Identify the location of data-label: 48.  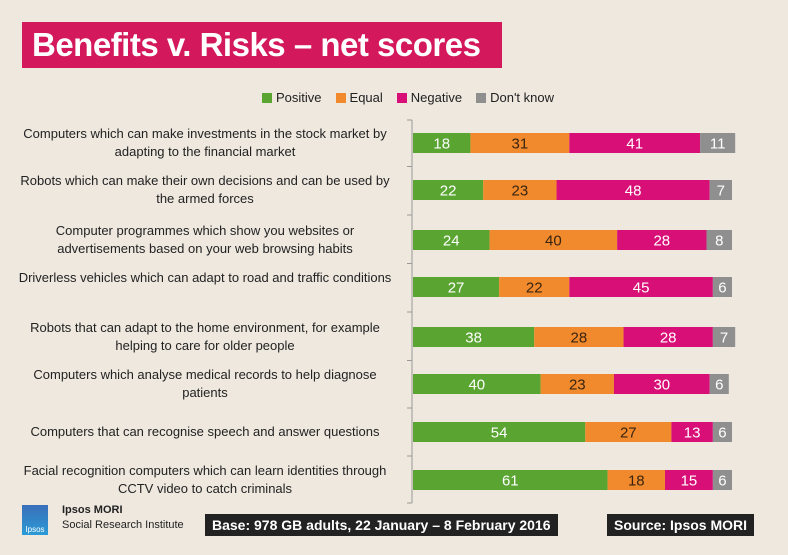
(633, 191).